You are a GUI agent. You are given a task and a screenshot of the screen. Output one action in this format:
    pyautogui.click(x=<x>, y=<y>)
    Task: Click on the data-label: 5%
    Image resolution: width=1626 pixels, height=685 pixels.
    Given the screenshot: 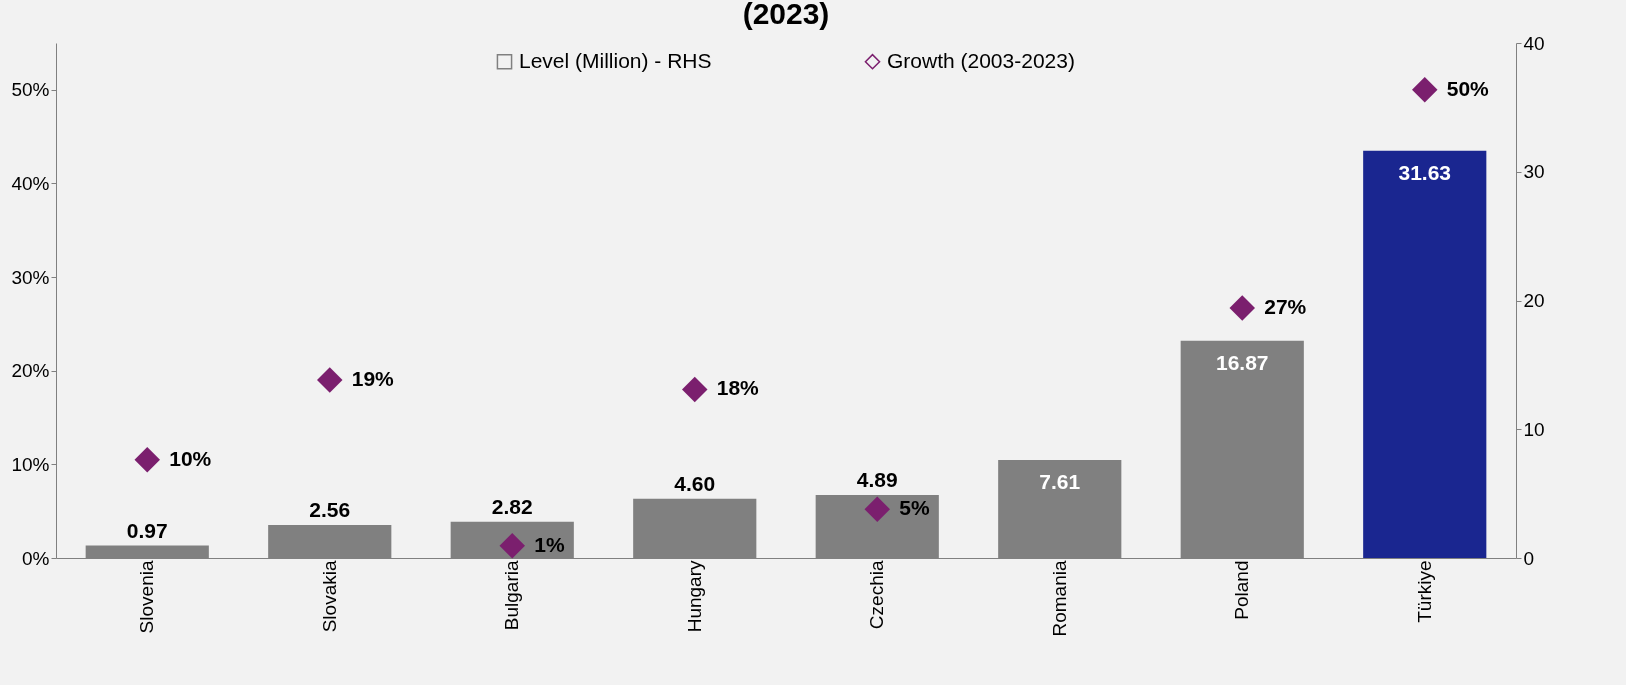 What is the action you would take?
    pyautogui.click(x=914, y=508)
    